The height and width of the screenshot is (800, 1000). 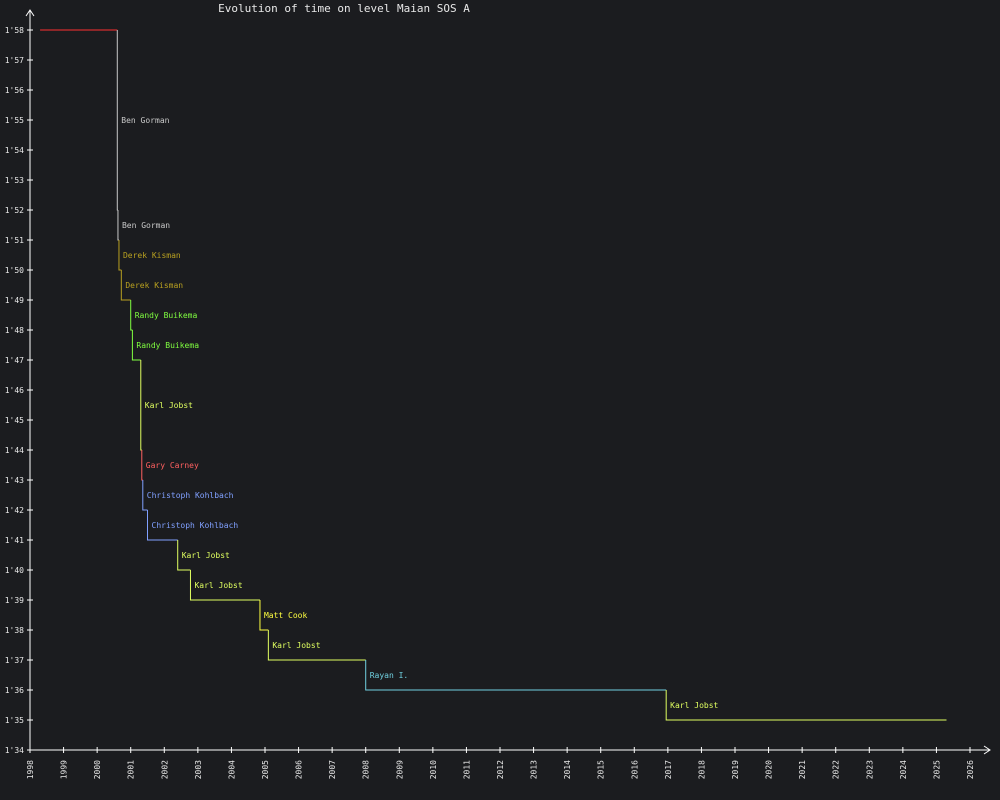 I want to click on x-tick-label: 2013, so click(x=534, y=769).